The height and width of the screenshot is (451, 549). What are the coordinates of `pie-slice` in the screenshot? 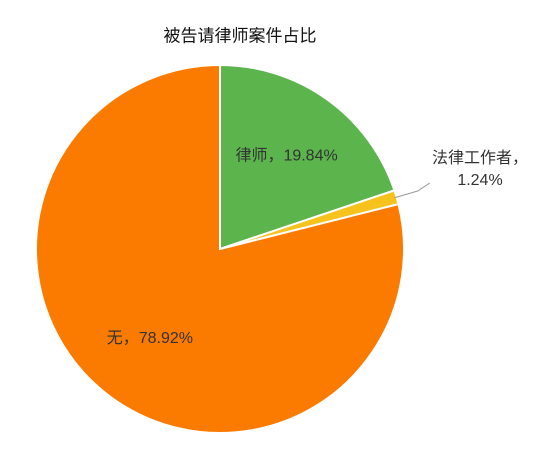 It's located at (307, 157).